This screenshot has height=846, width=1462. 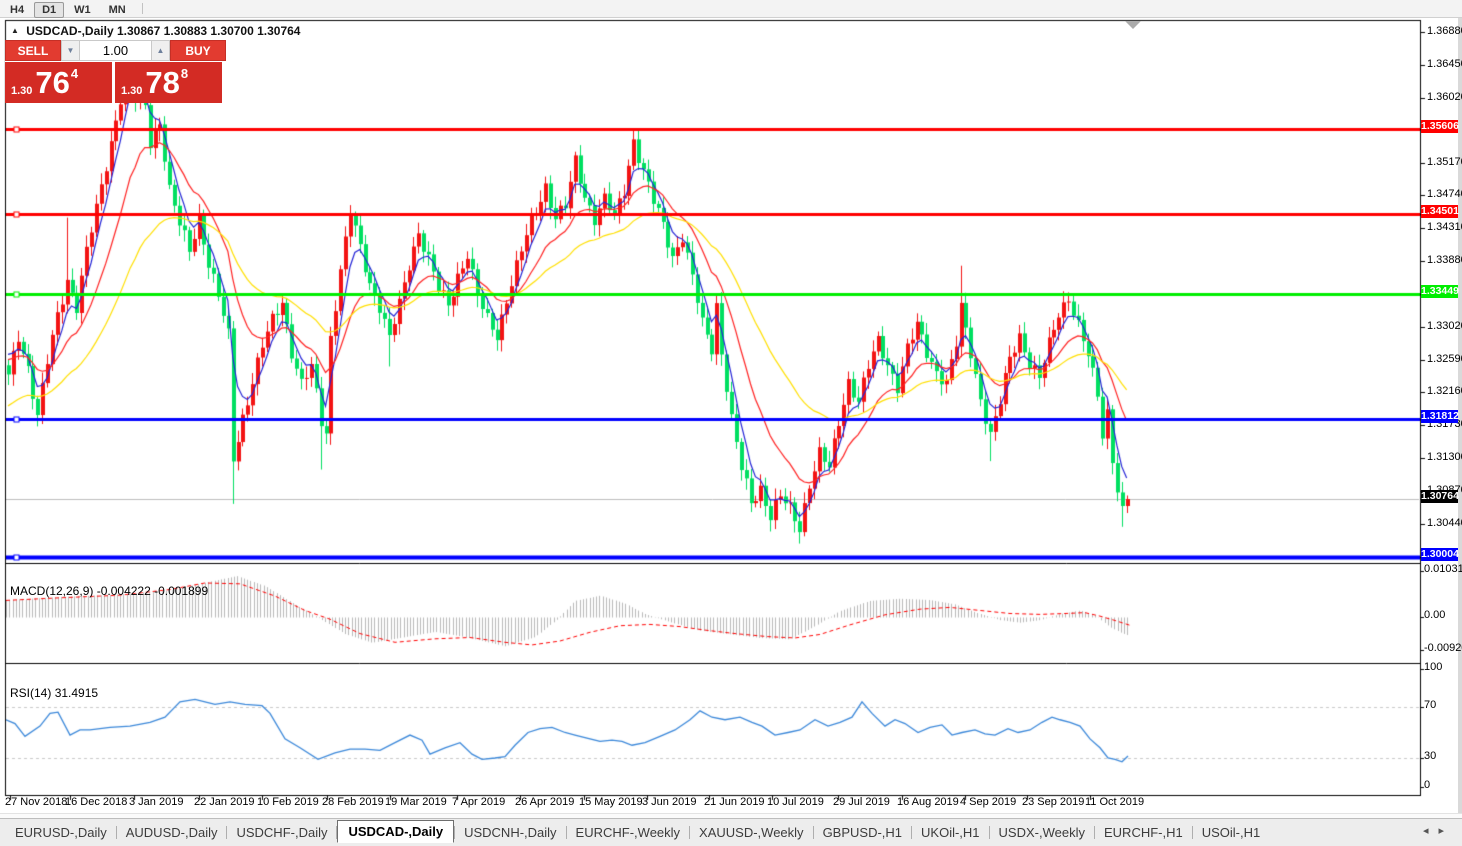 What do you see at coordinates (950, 832) in the screenshot?
I see `tab-item: UKOil-,H1` at bounding box center [950, 832].